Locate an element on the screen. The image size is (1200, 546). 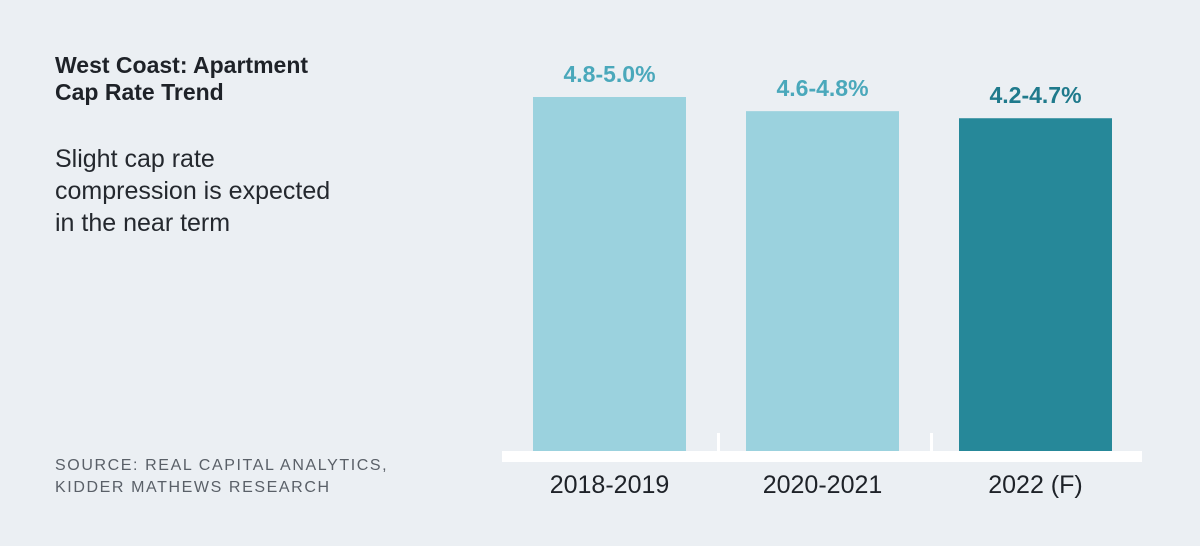
category-label-3: 2022 (F) is located at coordinates (1035, 485).